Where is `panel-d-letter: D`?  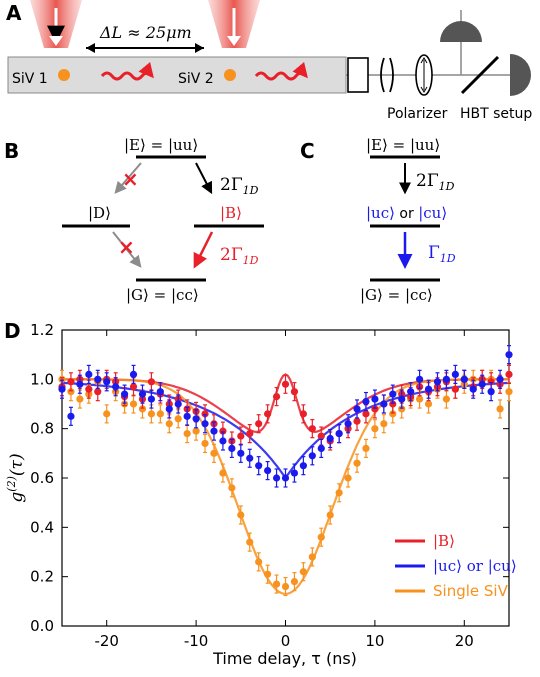 panel-d-letter: D is located at coordinates (12, 331).